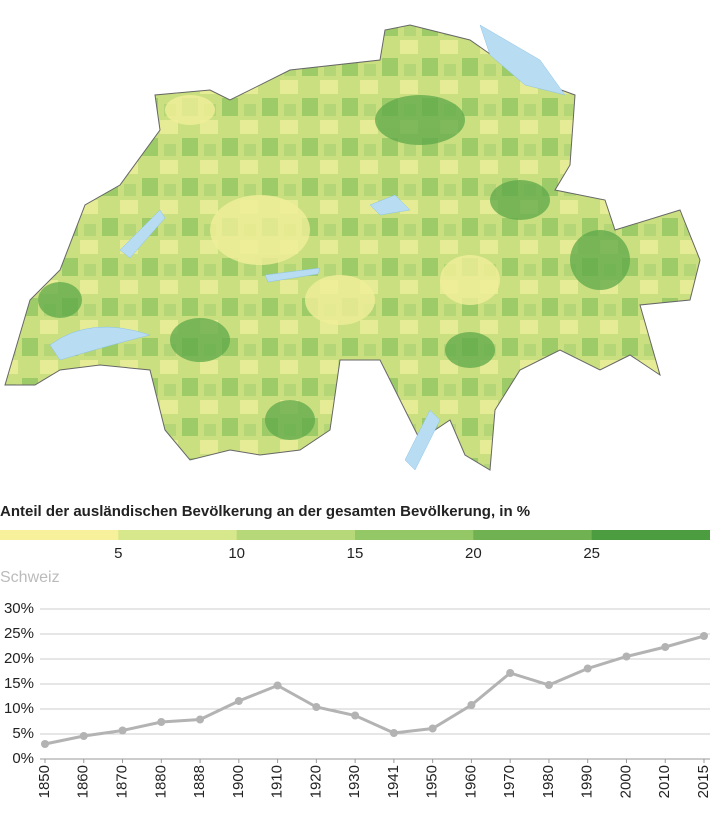 This screenshot has height=813, width=710. I want to click on series-line, so click(374, 690).